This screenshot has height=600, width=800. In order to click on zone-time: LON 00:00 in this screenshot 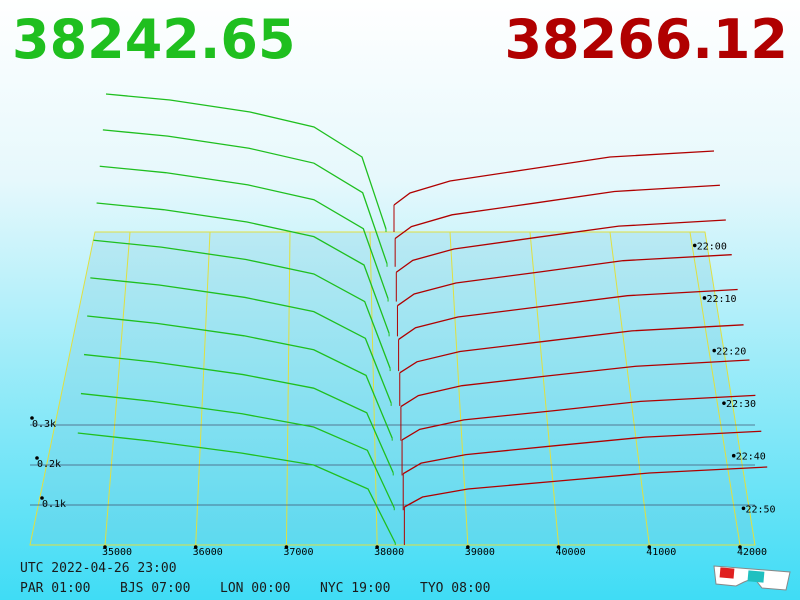, I will do `click(255, 588)`.